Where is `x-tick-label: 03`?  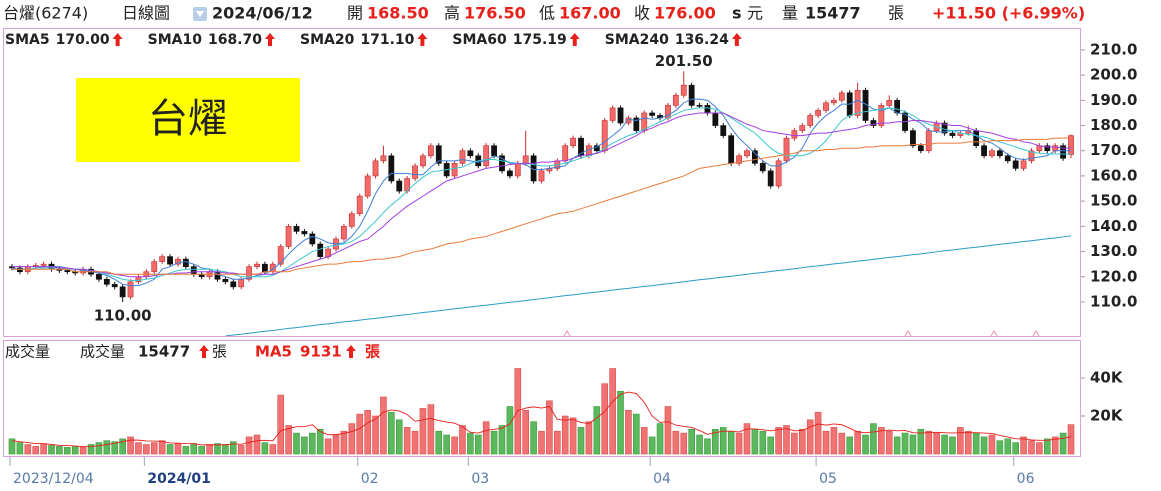 x-tick-label: 03 is located at coordinates (480, 479).